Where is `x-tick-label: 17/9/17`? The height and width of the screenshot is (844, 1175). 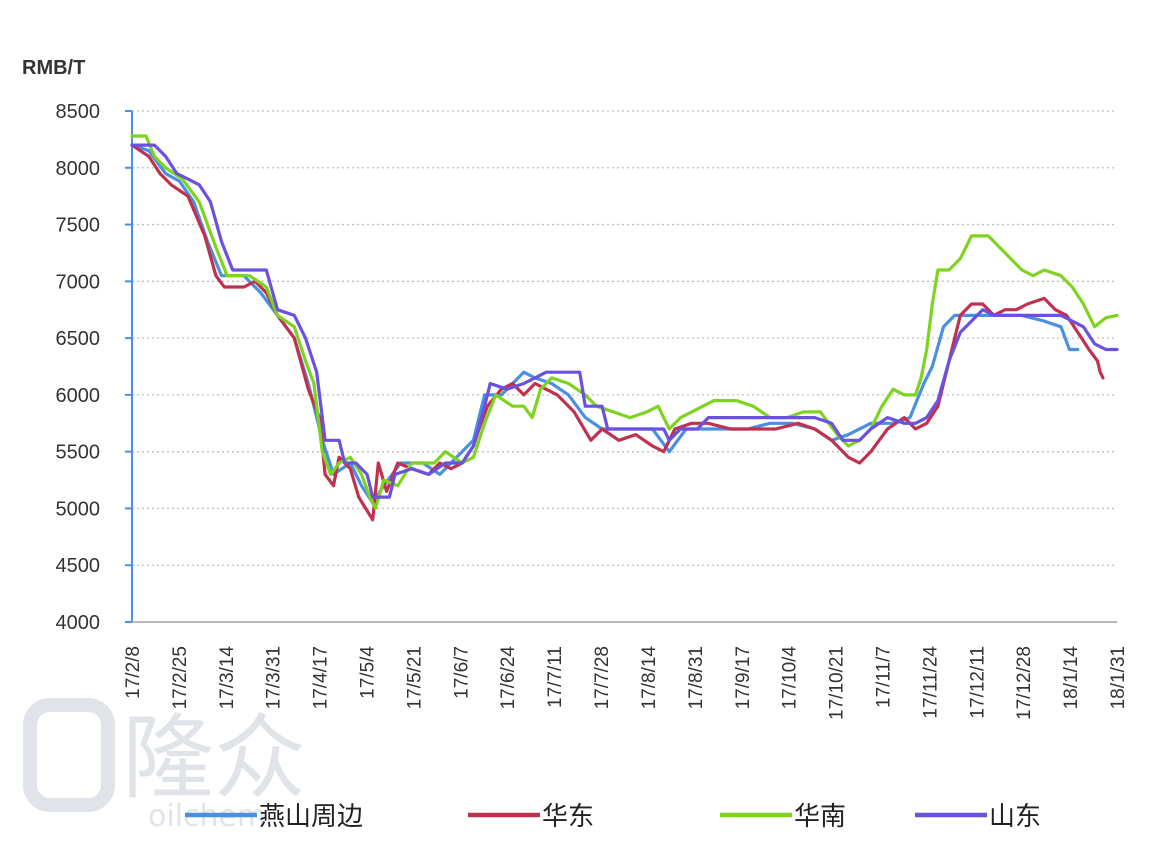
x-tick-label: 17/9/17 is located at coordinates (743, 677).